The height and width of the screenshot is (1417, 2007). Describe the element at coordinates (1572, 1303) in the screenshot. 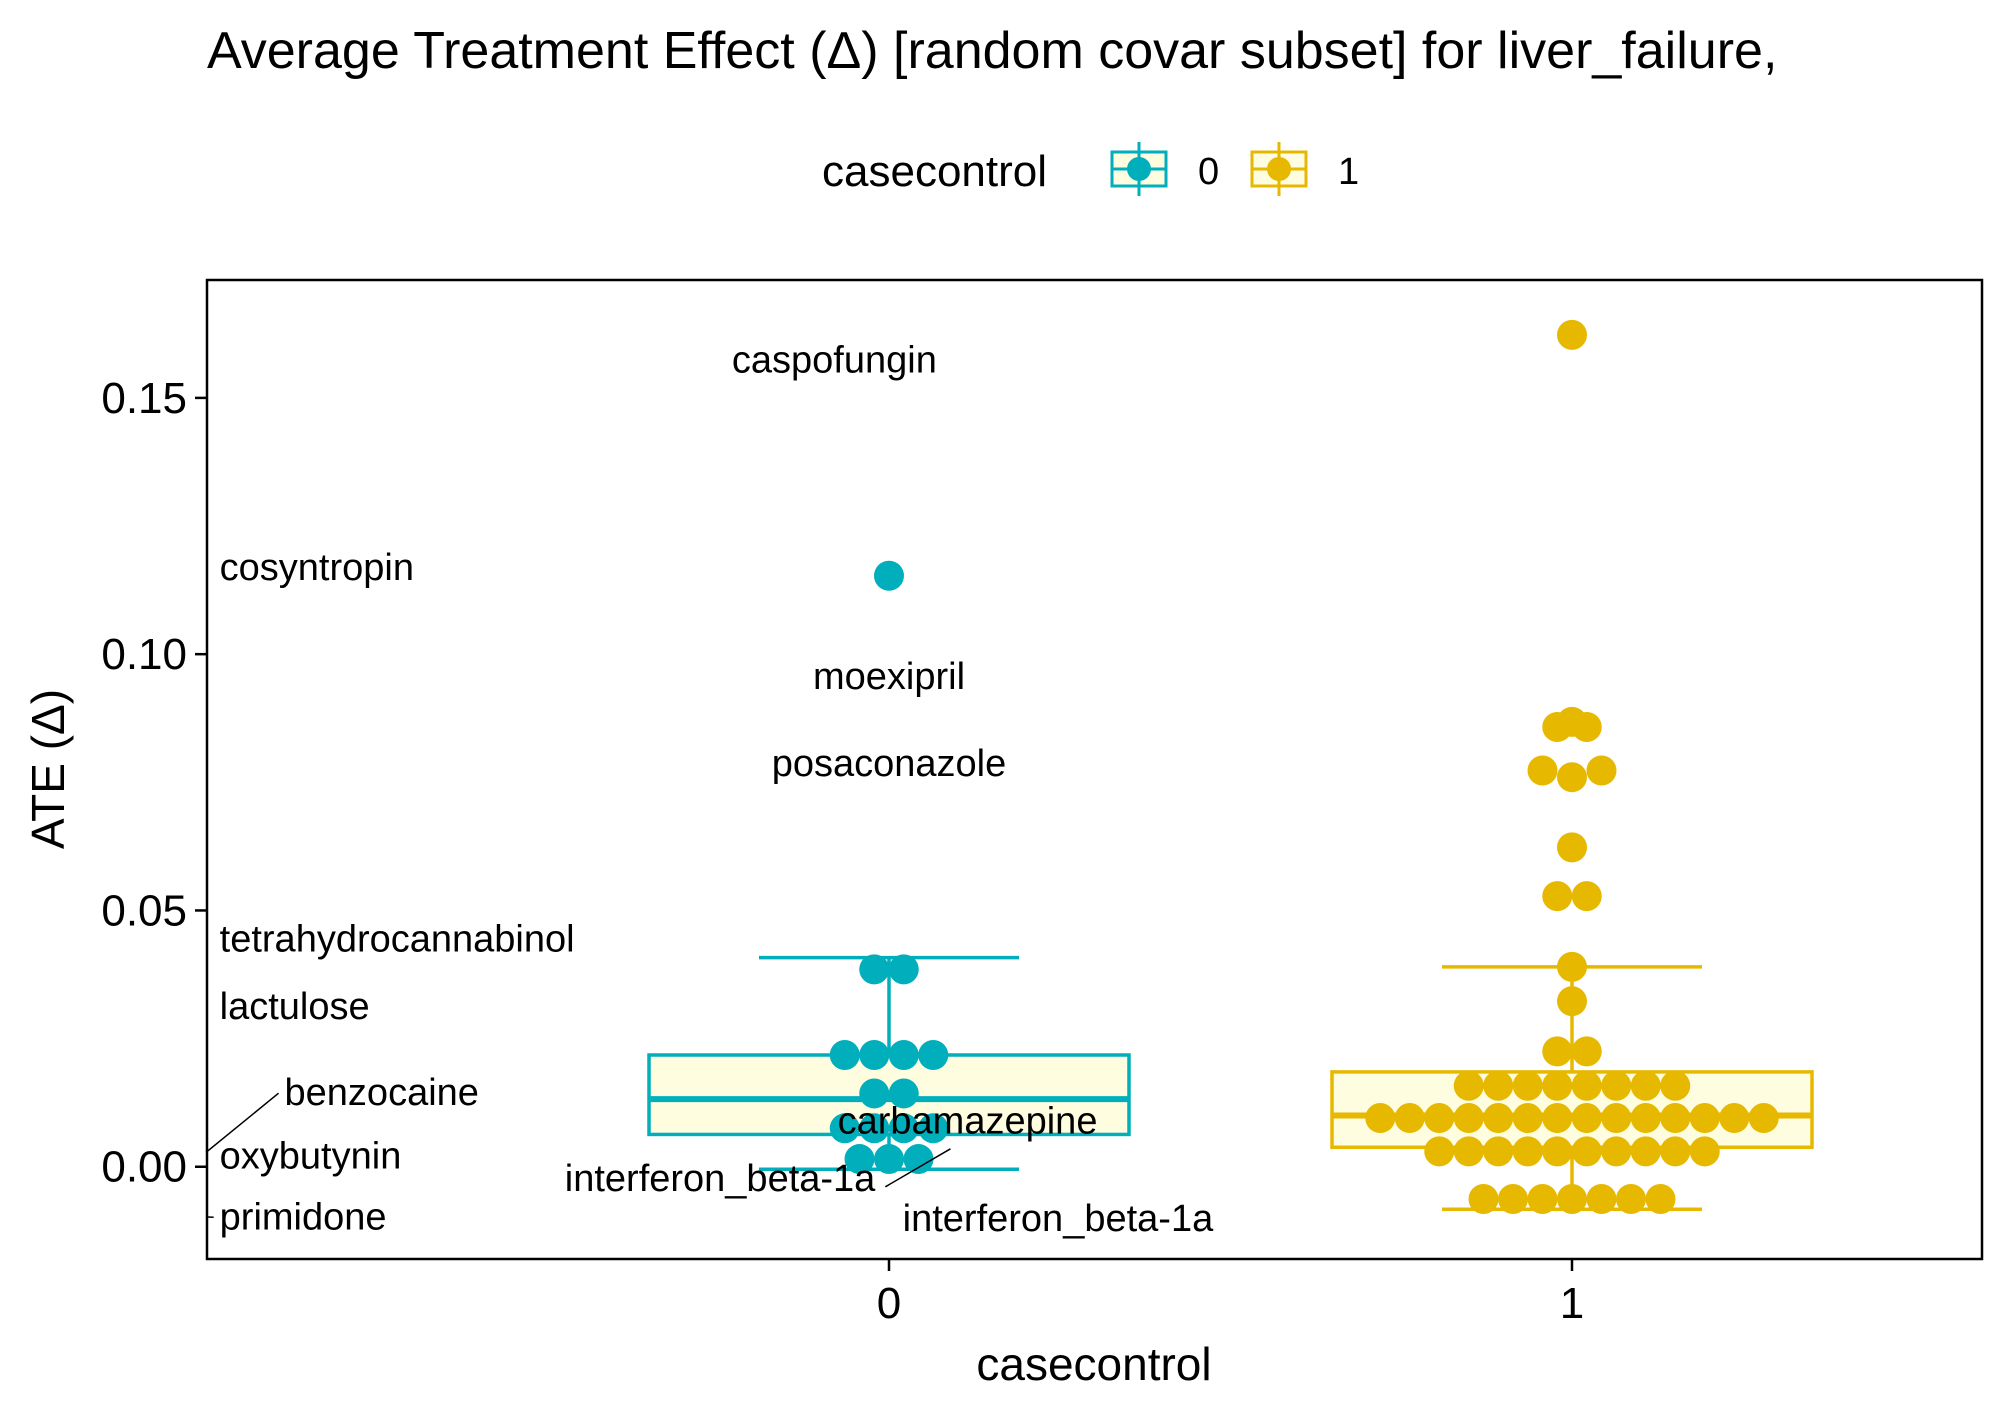

I see `x-tick-label: 1` at that location.